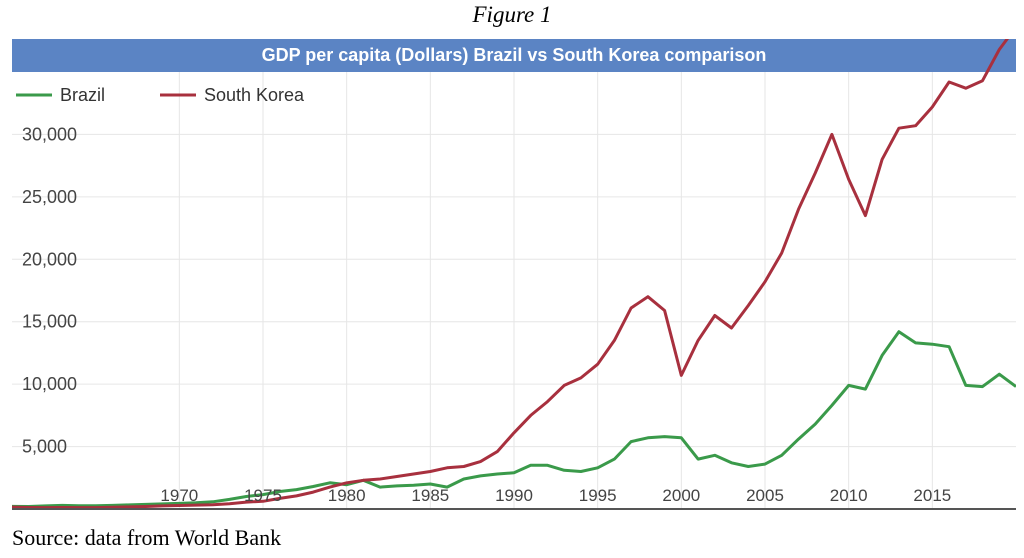 This screenshot has width=1024, height=558. Describe the element at coordinates (49, 384) in the screenshot. I see `y-tick-label: 10,000` at that location.